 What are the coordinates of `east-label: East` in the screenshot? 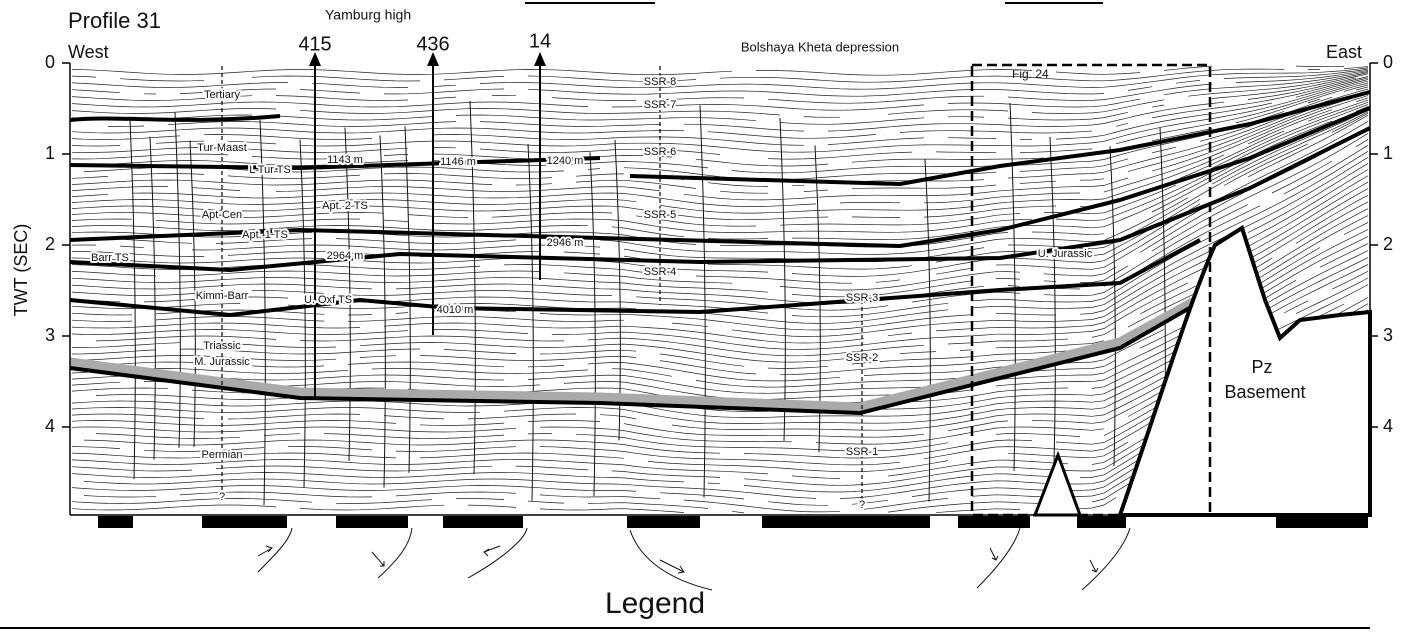 It's located at (1344, 52).